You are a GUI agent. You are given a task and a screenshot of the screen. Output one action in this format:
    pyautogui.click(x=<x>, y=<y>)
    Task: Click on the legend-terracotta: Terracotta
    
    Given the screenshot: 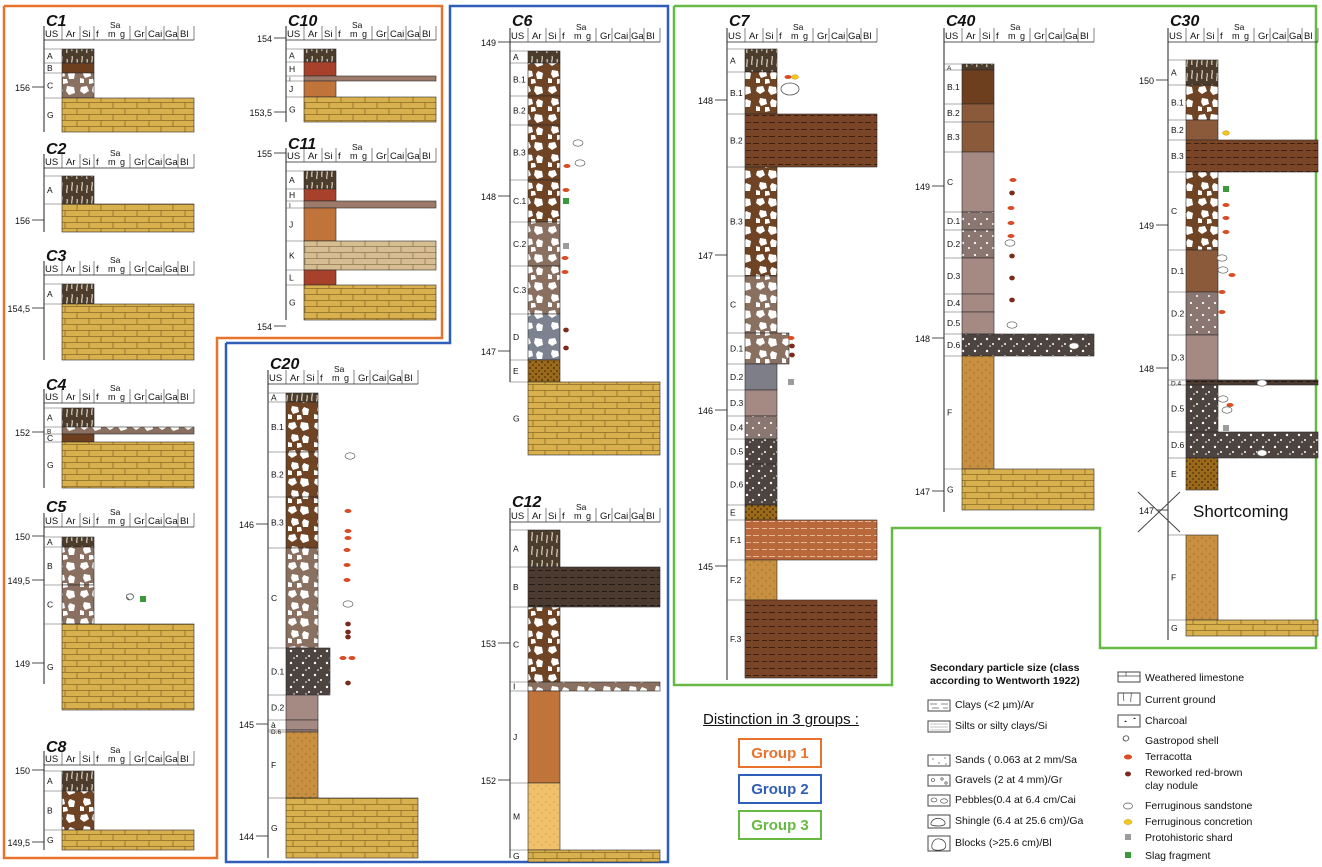 What is the action you would take?
    pyautogui.click(x=1168, y=757)
    